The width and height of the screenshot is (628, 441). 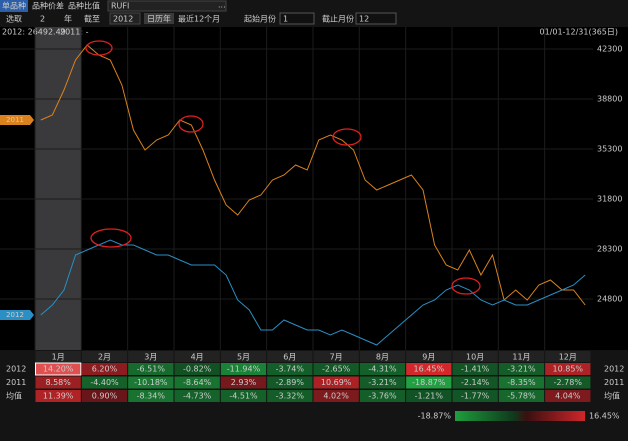 I want to click on symbol-input, so click(x=167, y=6).